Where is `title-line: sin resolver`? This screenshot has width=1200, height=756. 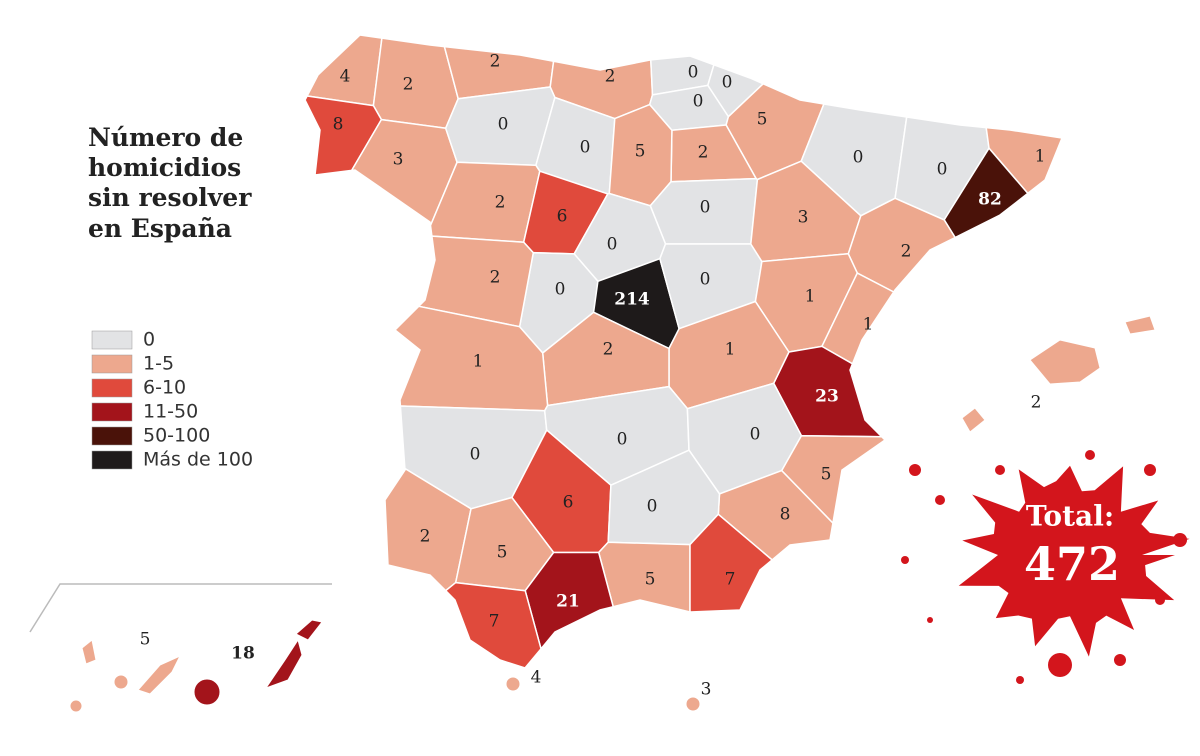
title-line: sin resolver is located at coordinates (170, 197).